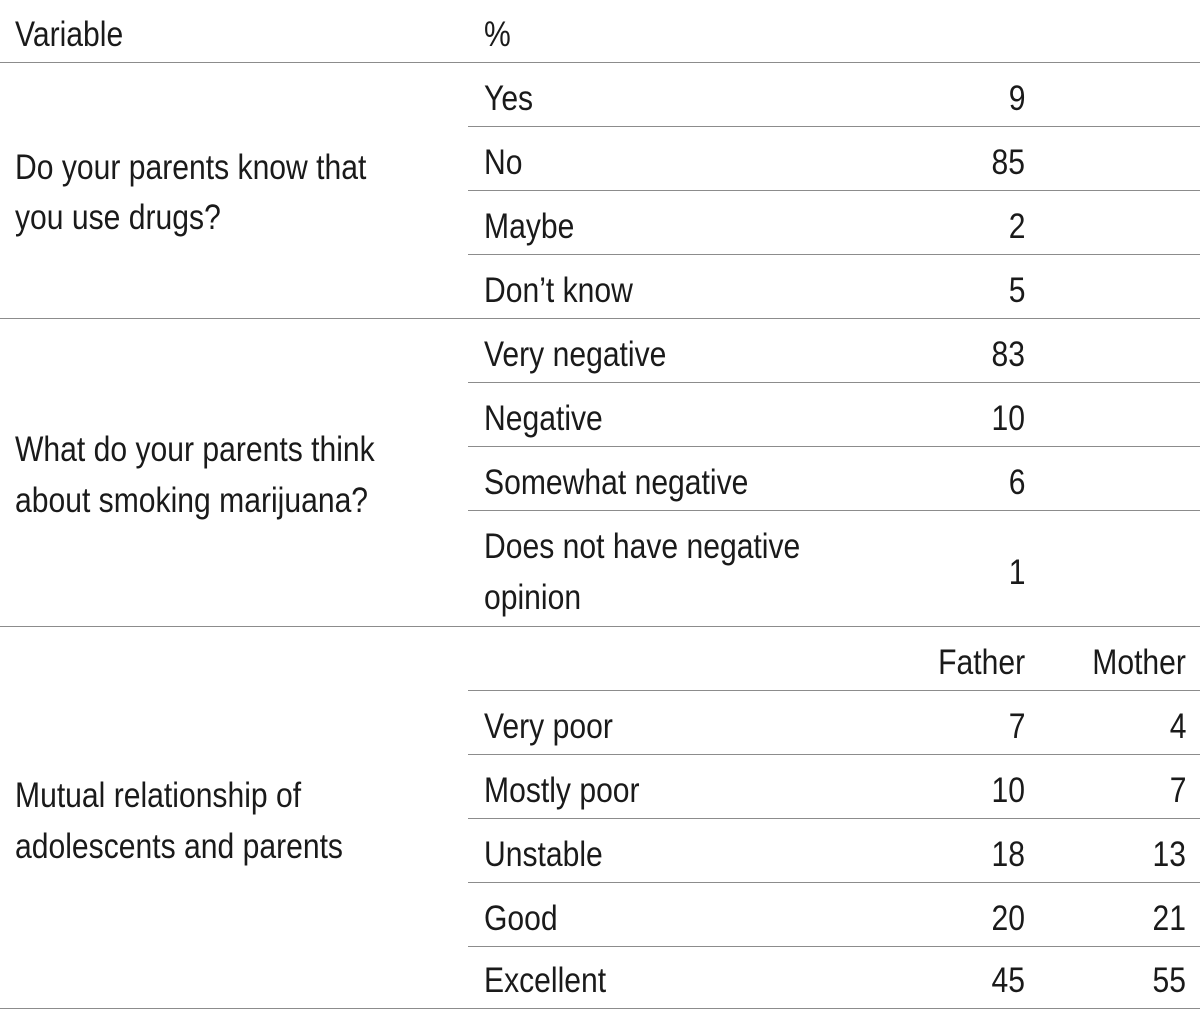 Image resolution: width=1200 pixels, height=1011 pixels. What do you see at coordinates (1008, 354) in the screenshot?
I see `option-value: 83` at bounding box center [1008, 354].